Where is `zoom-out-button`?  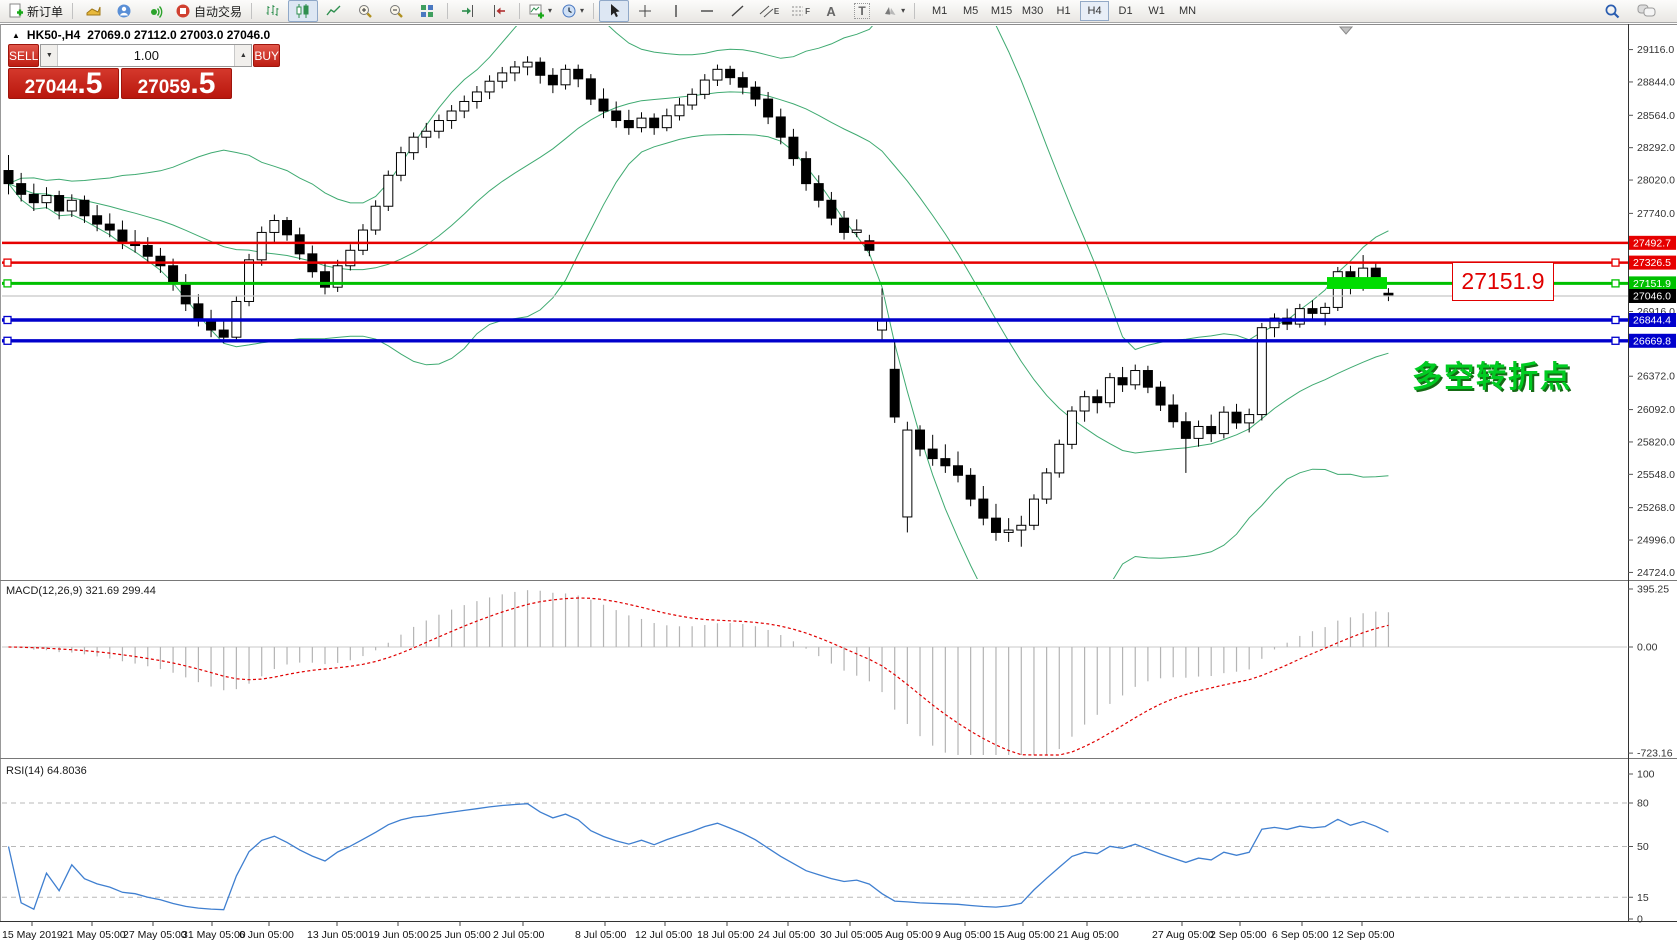 zoom-out-button is located at coordinates (396, 11).